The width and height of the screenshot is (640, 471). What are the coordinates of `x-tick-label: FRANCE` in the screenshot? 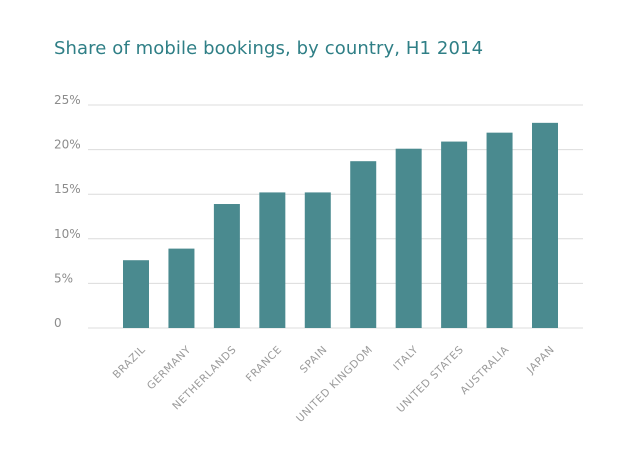 It's located at (264, 364).